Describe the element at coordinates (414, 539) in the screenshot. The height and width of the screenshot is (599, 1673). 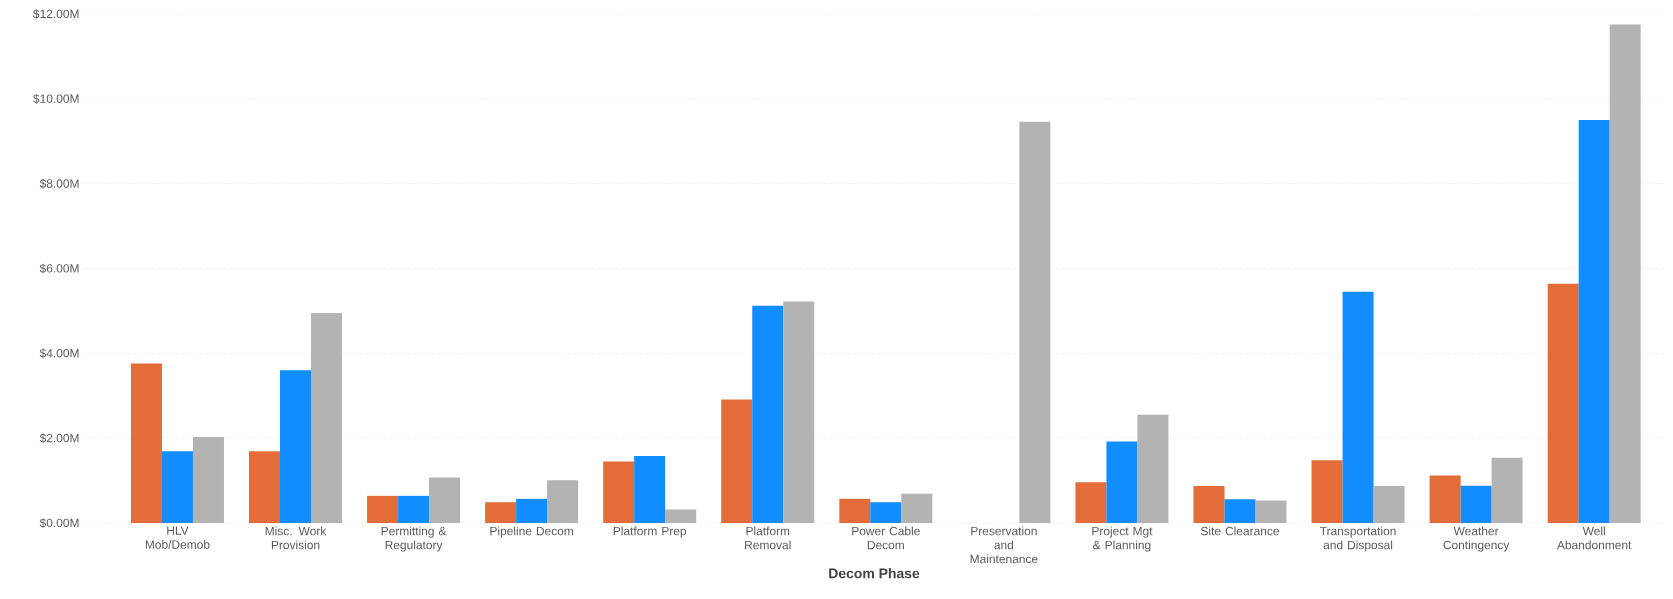
I see `x-tick-label: Permitting & Regulatory` at that location.